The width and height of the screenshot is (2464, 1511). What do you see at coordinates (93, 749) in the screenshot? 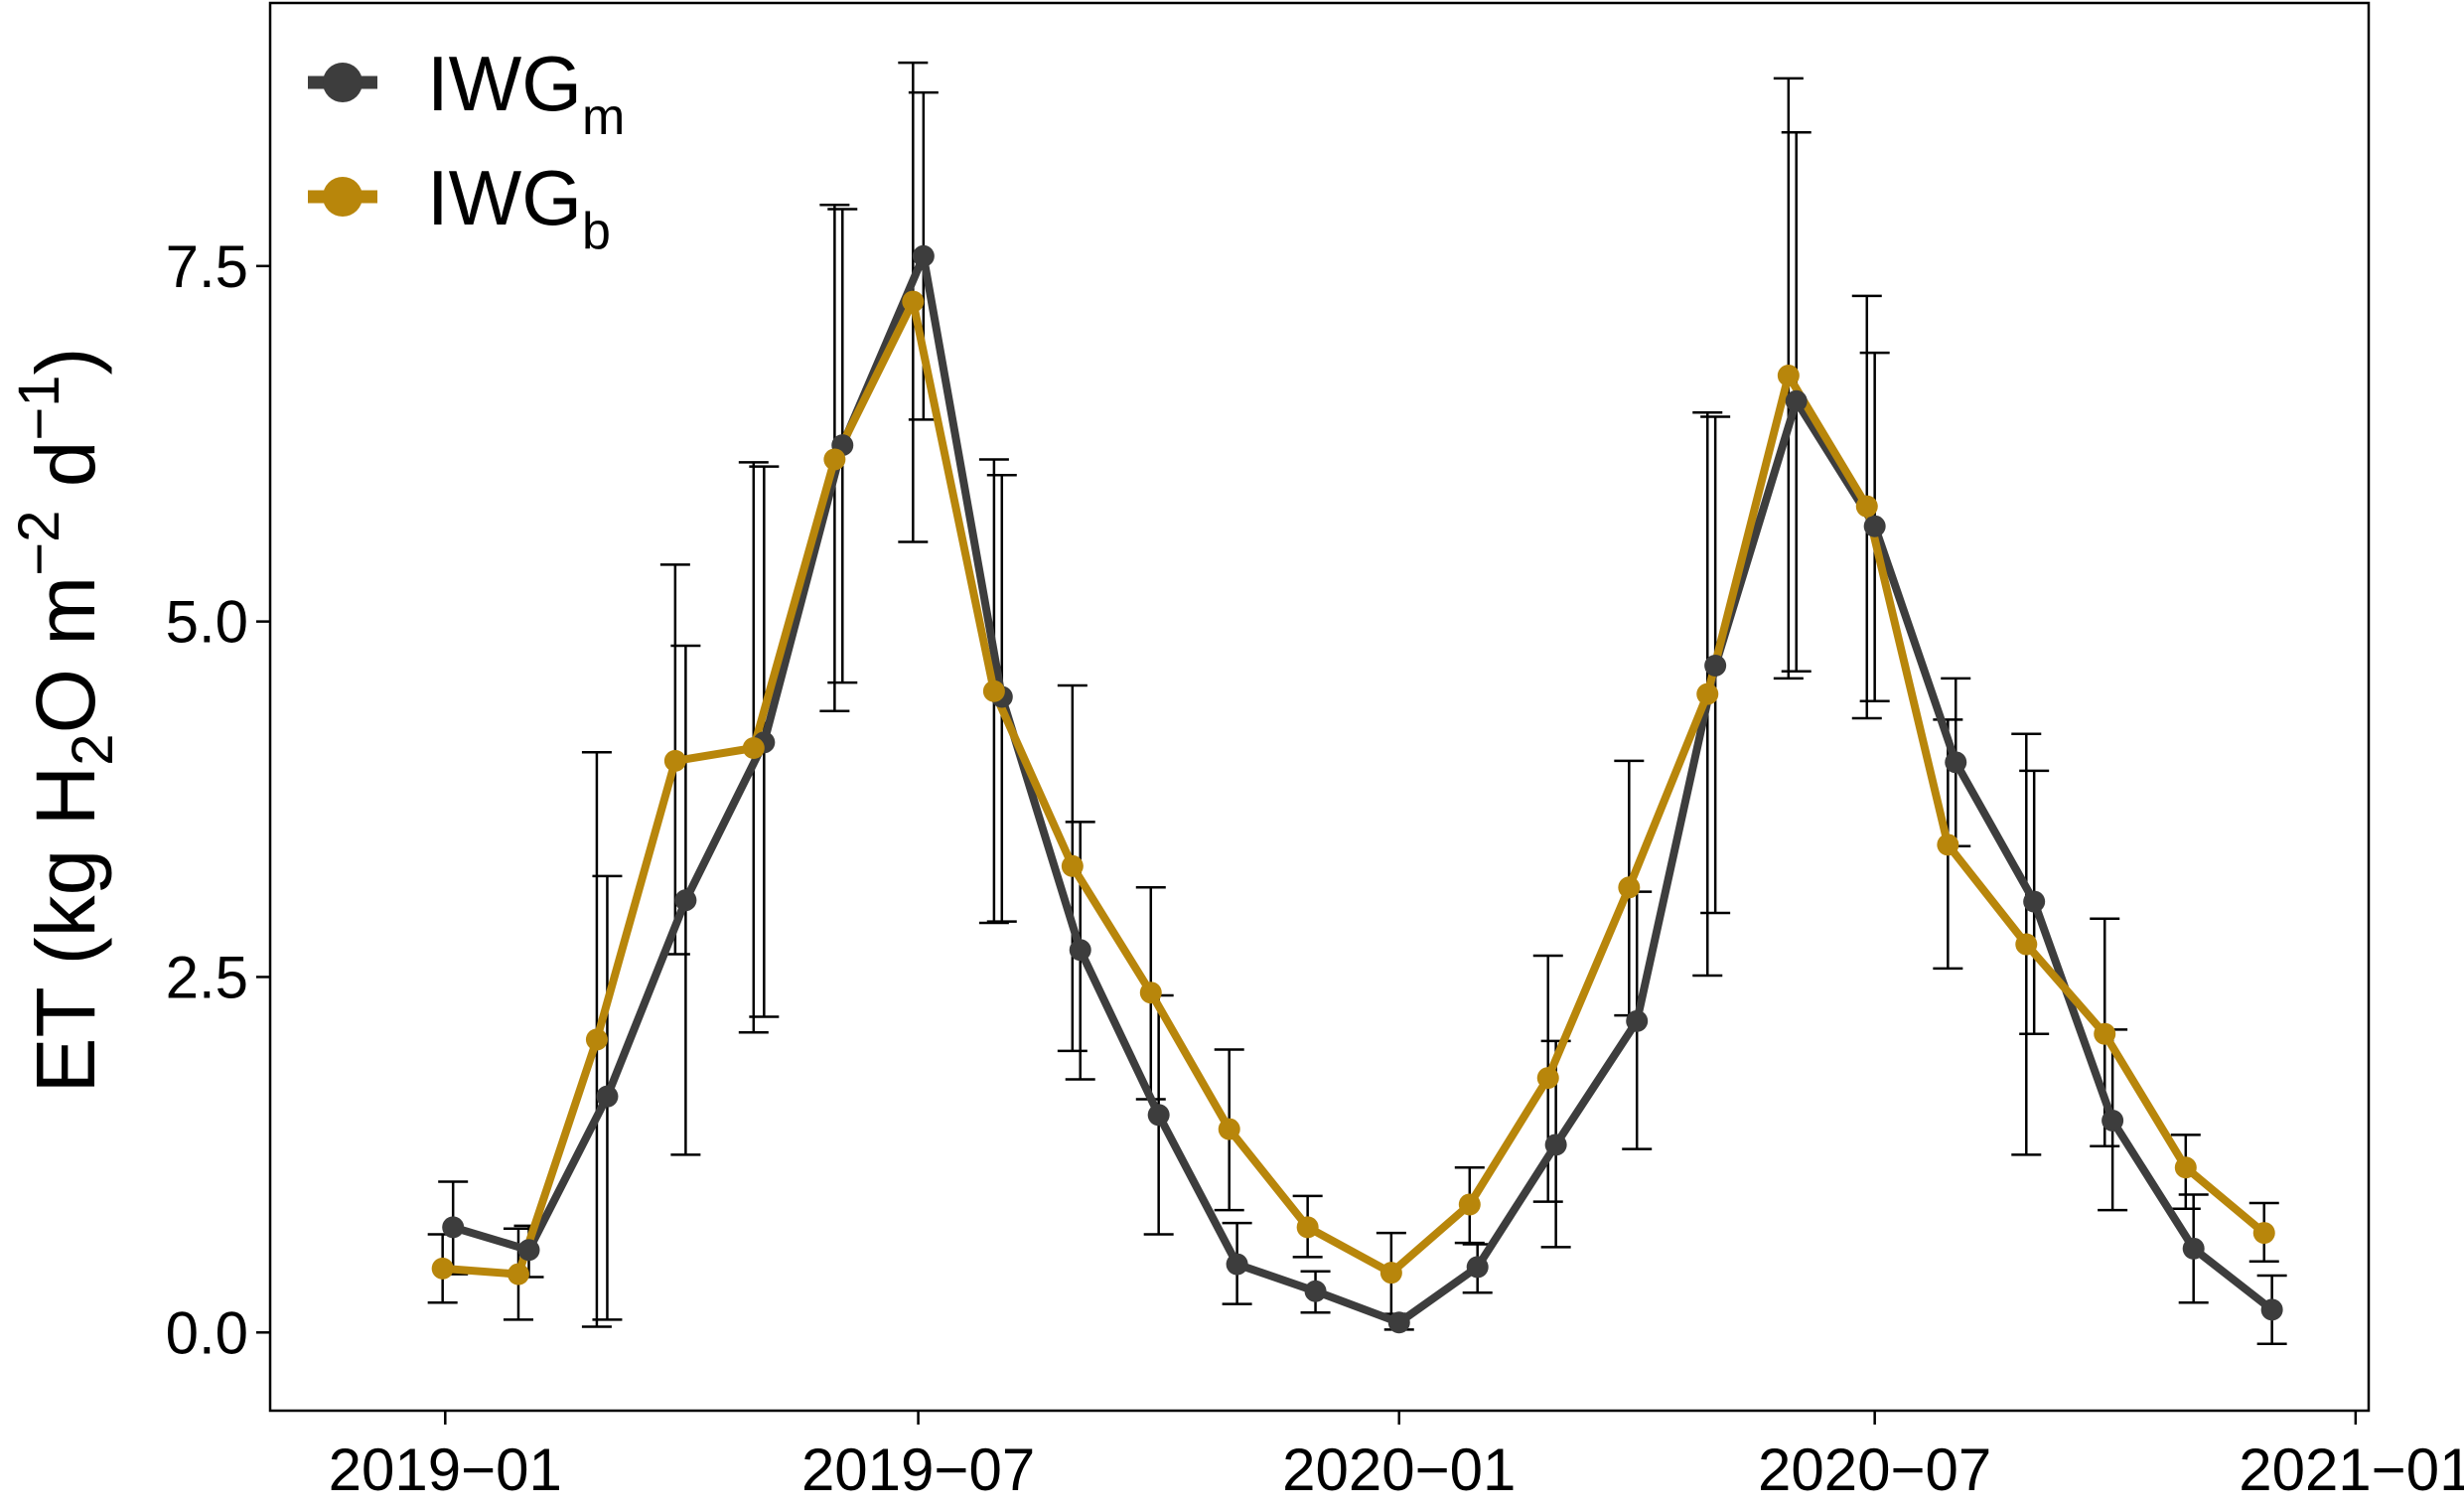
I see `y-axis-title-sub: 2` at bounding box center [93, 749].